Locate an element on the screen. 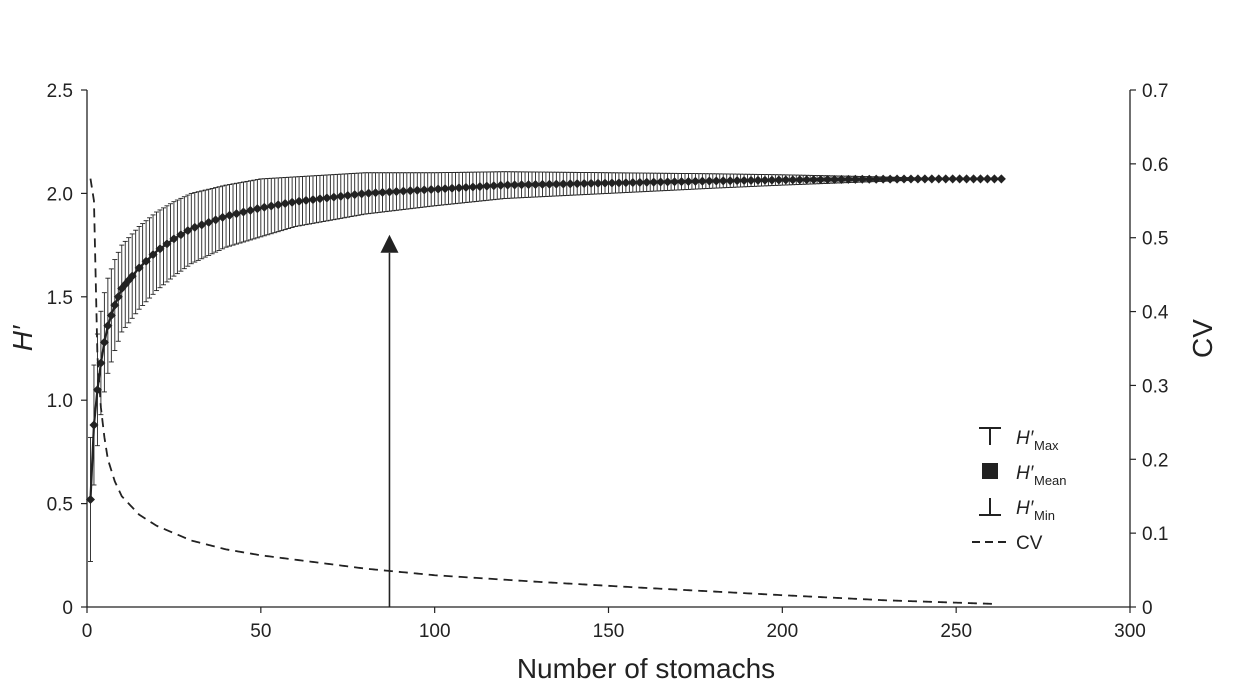 Image resolution: width=1259 pixels, height=697 pixels. legend-mean-symbol is located at coordinates (990, 471).